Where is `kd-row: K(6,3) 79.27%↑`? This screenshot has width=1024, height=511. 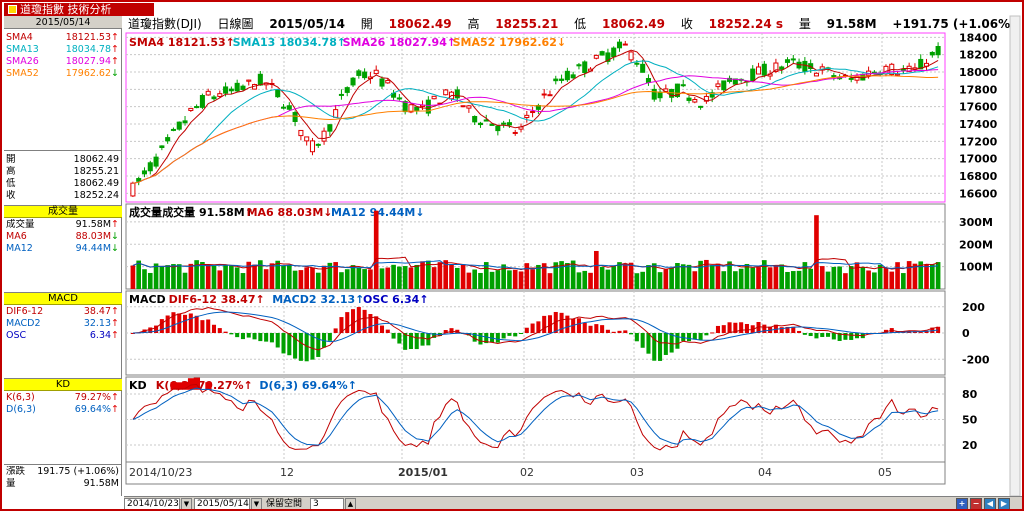
kd-row: K(6,3) 79.27%↑ is located at coordinates (63, 398).